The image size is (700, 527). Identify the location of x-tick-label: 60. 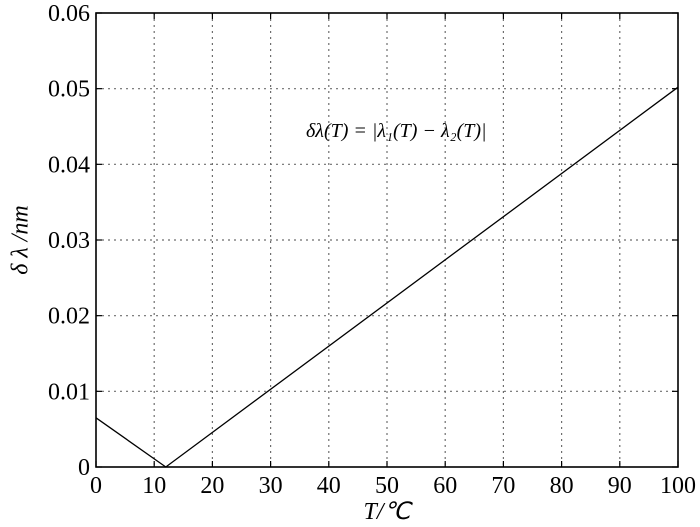
(445, 486).